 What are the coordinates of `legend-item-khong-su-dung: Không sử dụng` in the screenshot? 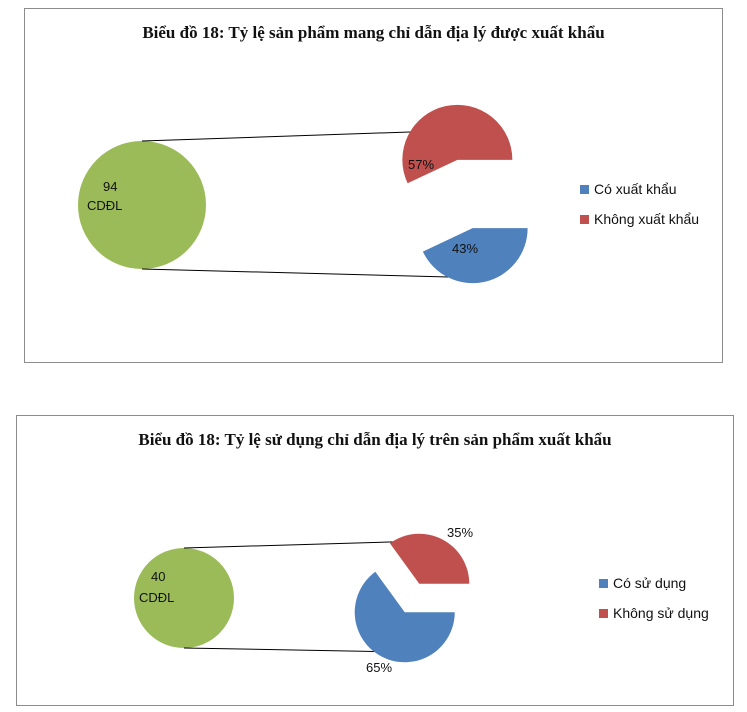 It's located at (654, 613).